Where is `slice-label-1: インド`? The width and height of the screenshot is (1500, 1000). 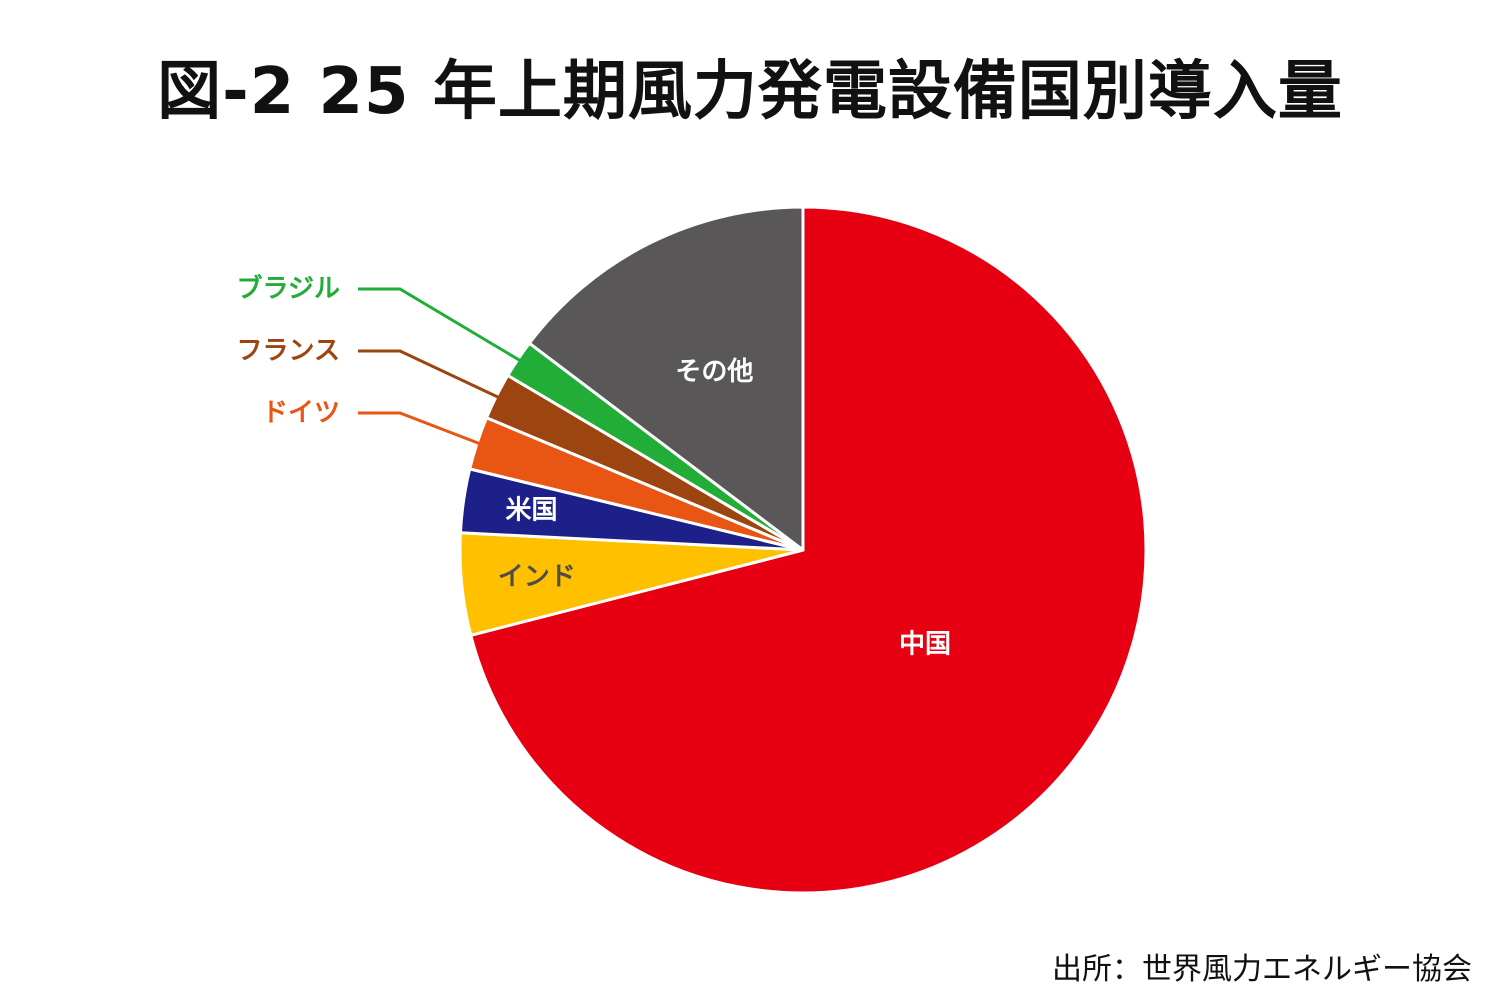 slice-label-1: インド is located at coordinates (537, 577).